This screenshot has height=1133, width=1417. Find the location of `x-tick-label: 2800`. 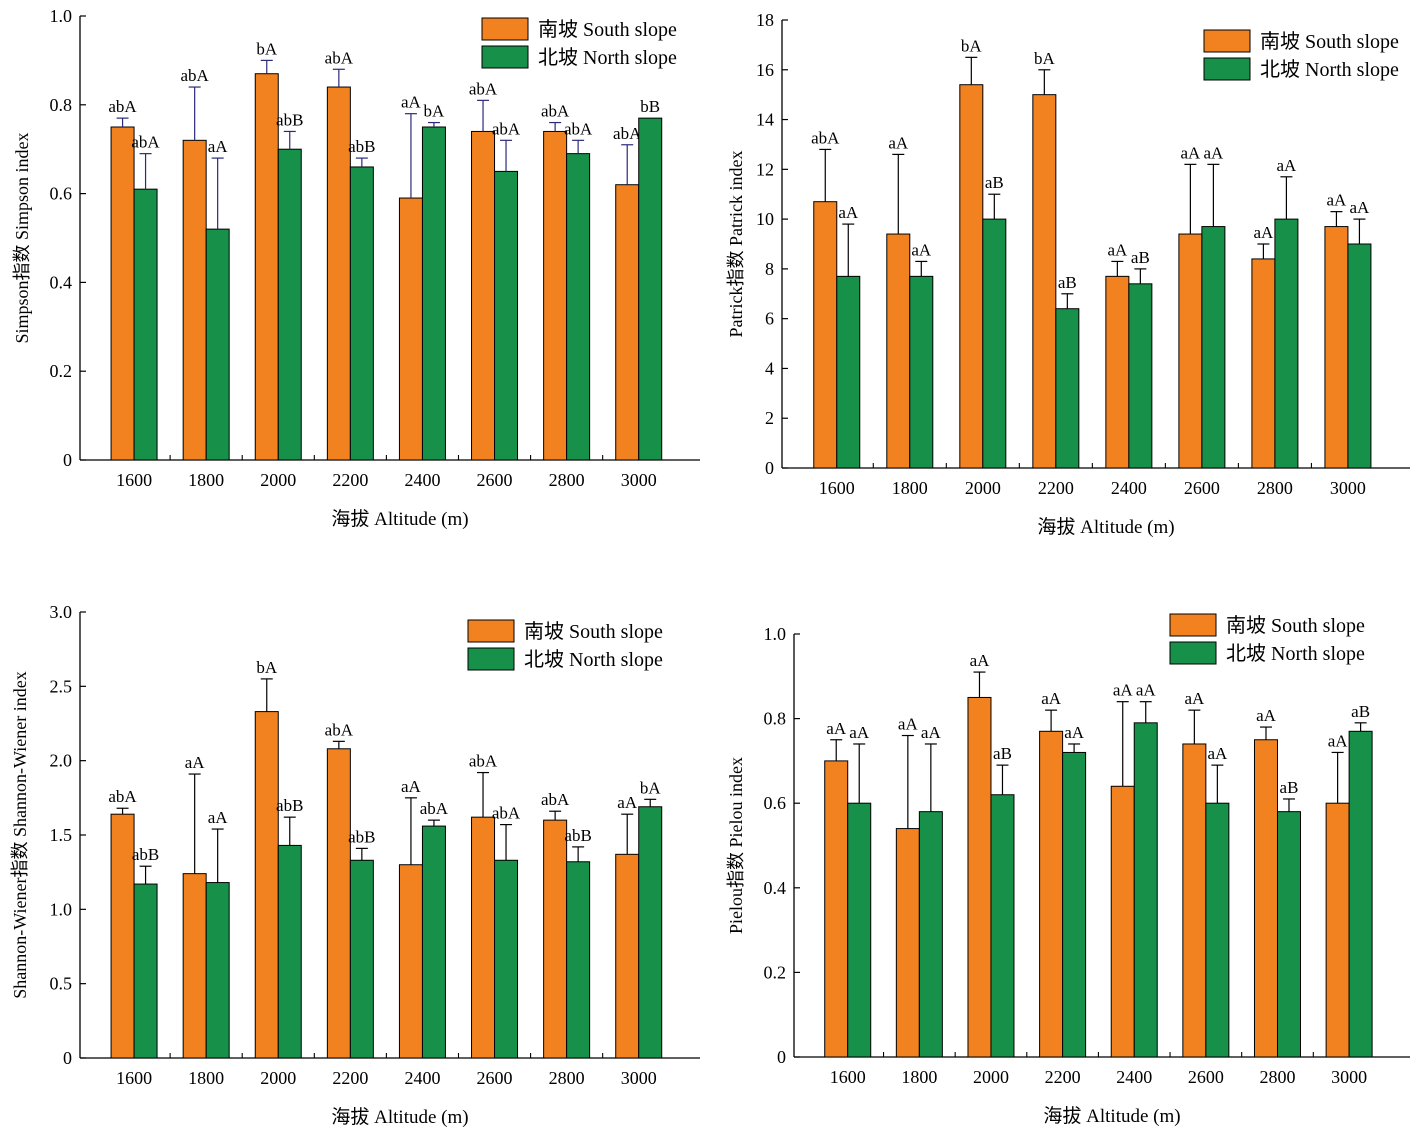

x-tick-label: 2800 is located at coordinates (1277, 1077).